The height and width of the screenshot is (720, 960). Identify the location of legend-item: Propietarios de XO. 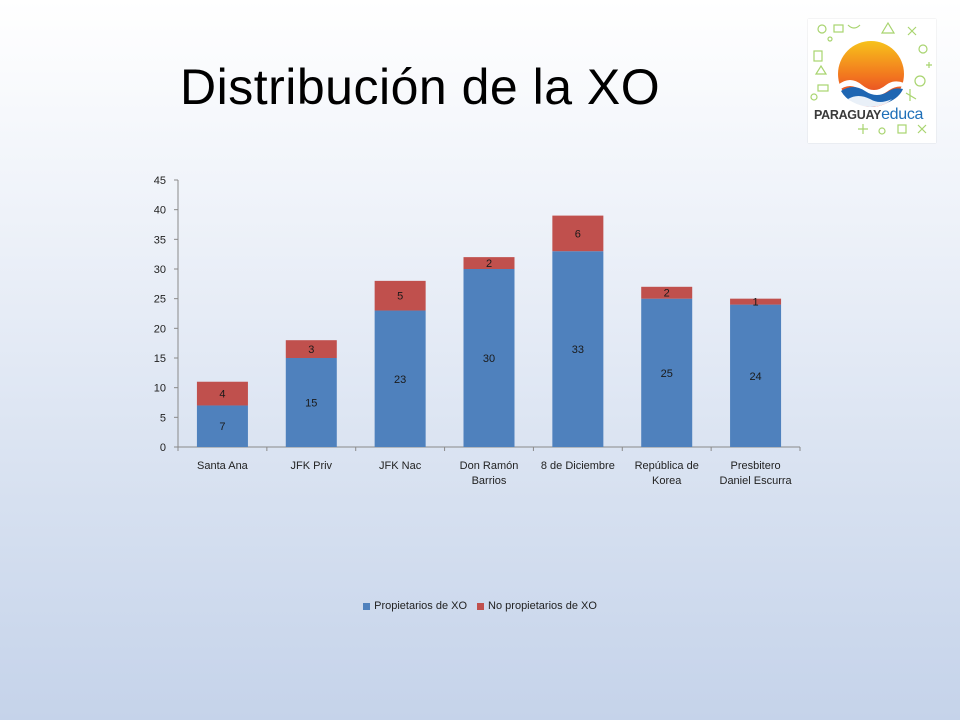
(415, 606).